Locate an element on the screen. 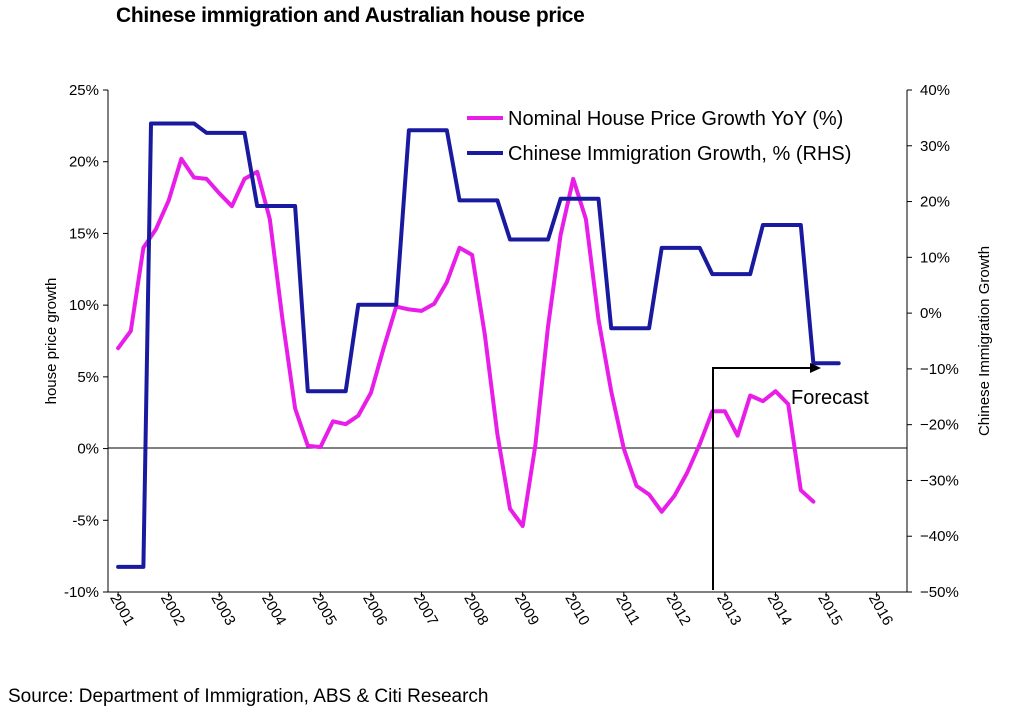 The height and width of the screenshot is (717, 1010). x-tick-label: 2012 is located at coordinates (678, 609).